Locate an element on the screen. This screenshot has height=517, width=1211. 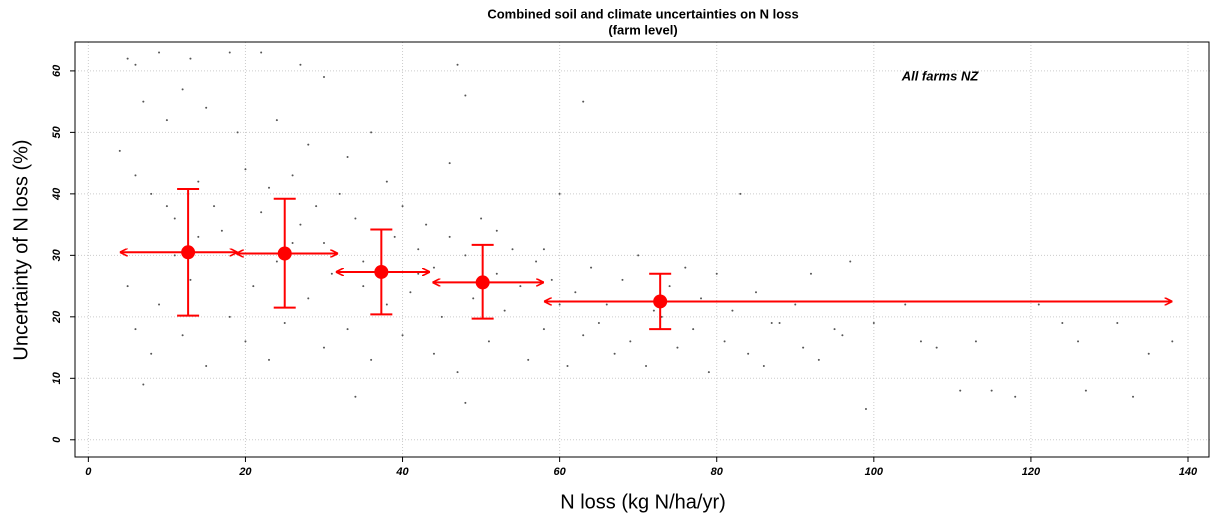
x-tick-label: 100 is located at coordinates (874, 472).